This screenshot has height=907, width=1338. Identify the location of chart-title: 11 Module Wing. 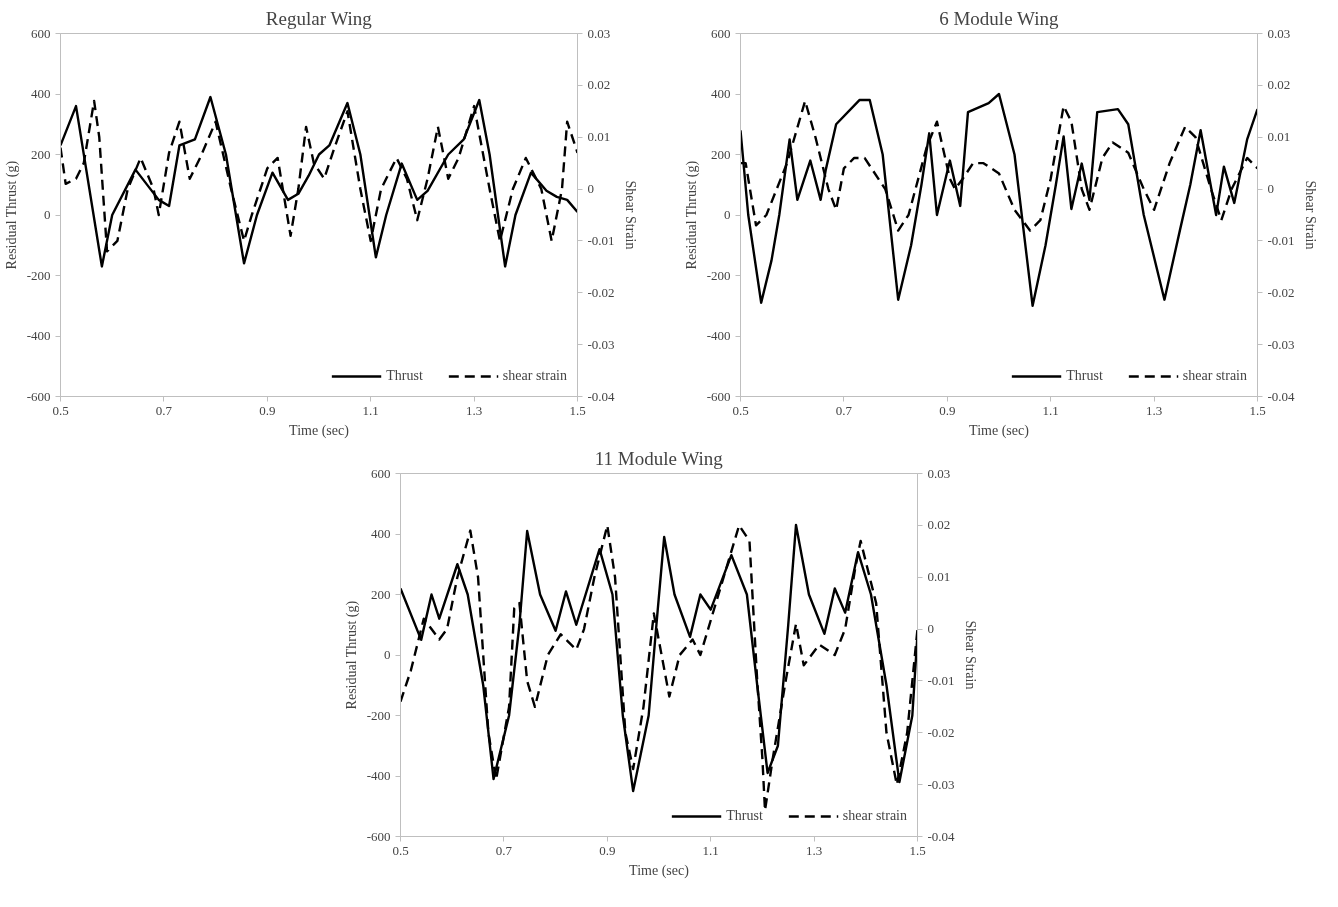
(659, 458).